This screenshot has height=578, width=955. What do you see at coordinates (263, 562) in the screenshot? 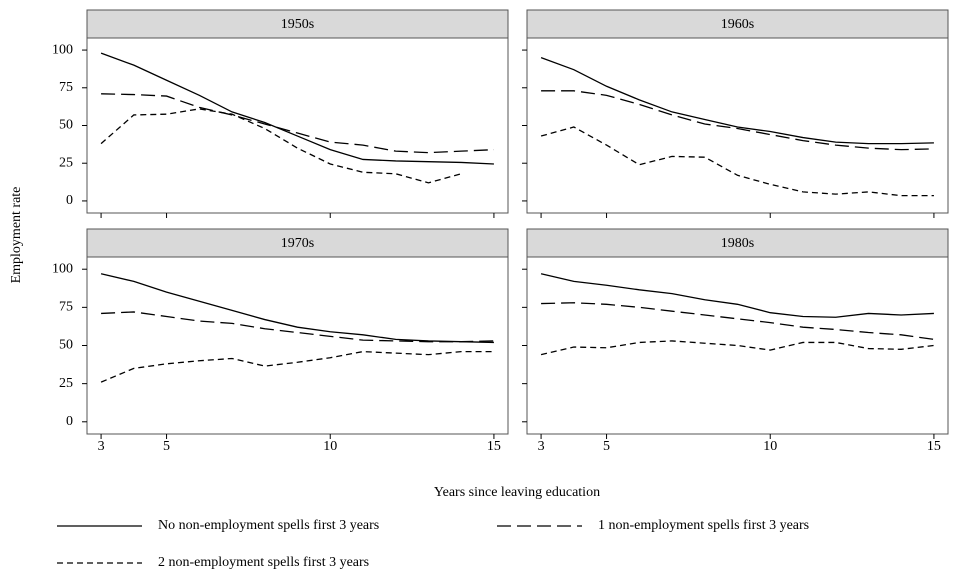
I see `legend-label: 2 non-employment spells first 3 years` at bounding box center [263, 562].